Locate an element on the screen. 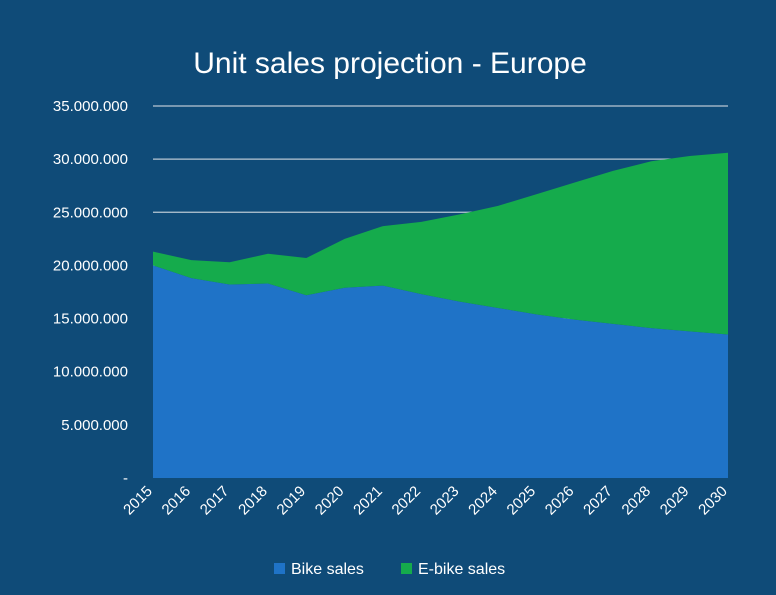 Image resolution: width=776 pixels, height=595 pixels. x-tick-label: 2019 is located at coordinates (292, 501).